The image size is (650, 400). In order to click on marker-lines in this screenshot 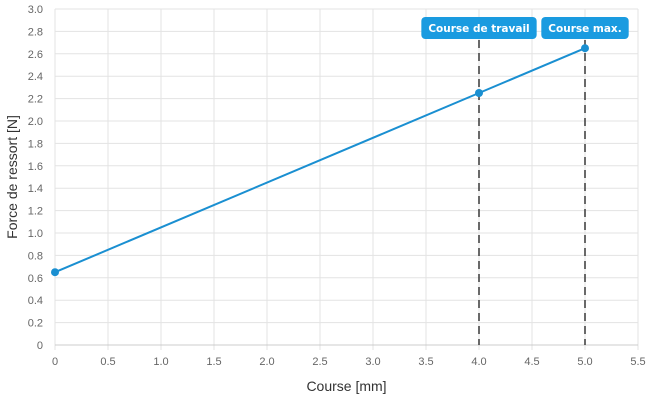, I will do `click(532, 192)`.